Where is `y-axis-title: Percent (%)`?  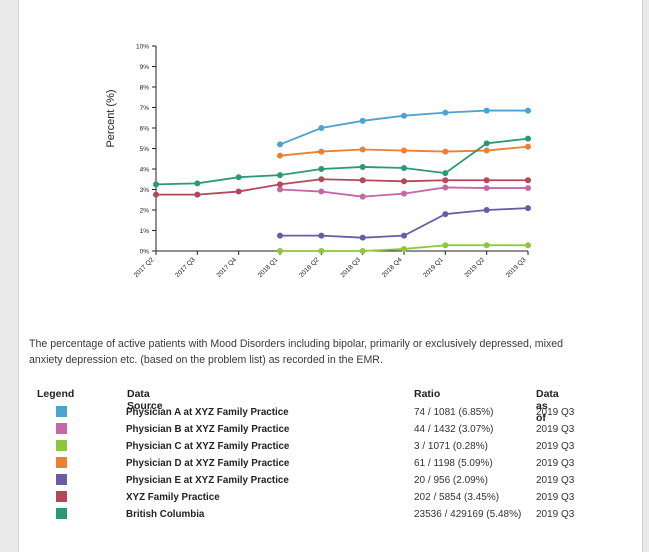
y-axis-title: Percent (%) is located at coordinates (111, 118).